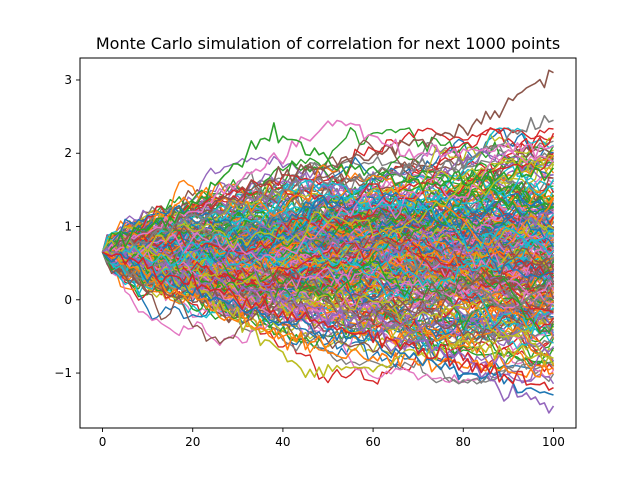  I want to click on x-axis: 0 20 40 60 80 100, so click(332, 438).